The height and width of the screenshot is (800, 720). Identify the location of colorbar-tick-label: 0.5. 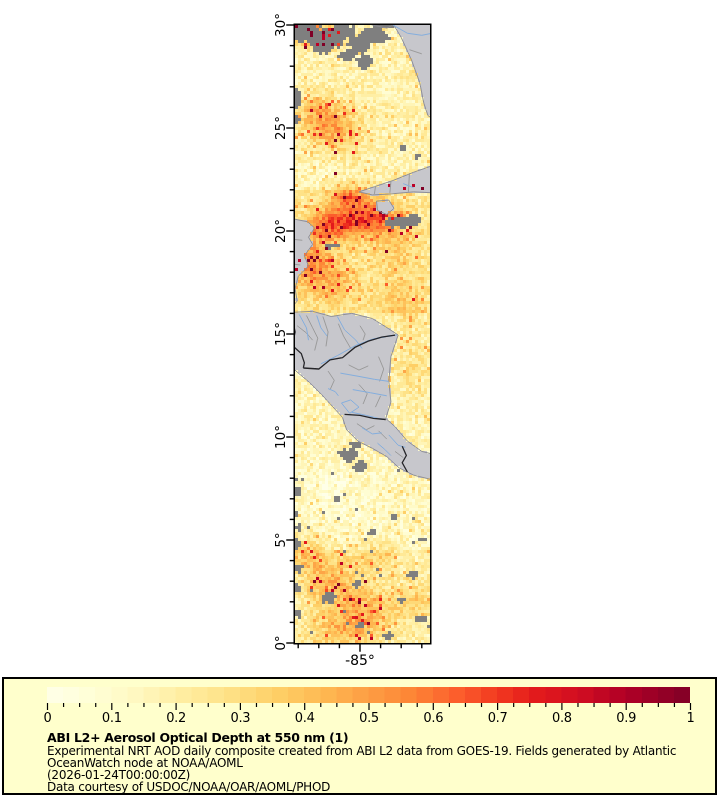
(369, 718).